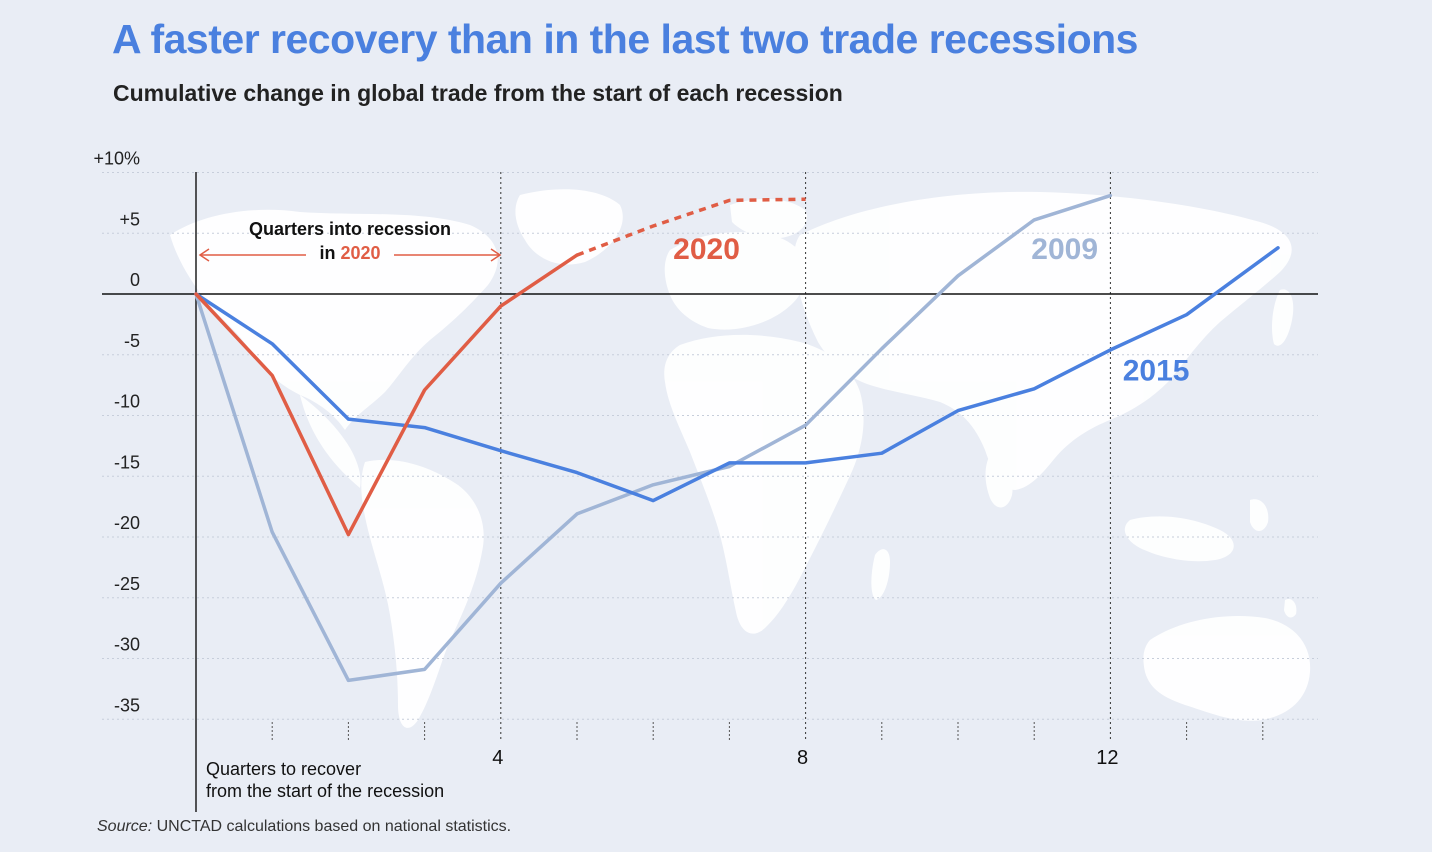  Describe the element at coordinates (329, 253) in the screenshot. I see `annotation-in-prefix: in` at that location.